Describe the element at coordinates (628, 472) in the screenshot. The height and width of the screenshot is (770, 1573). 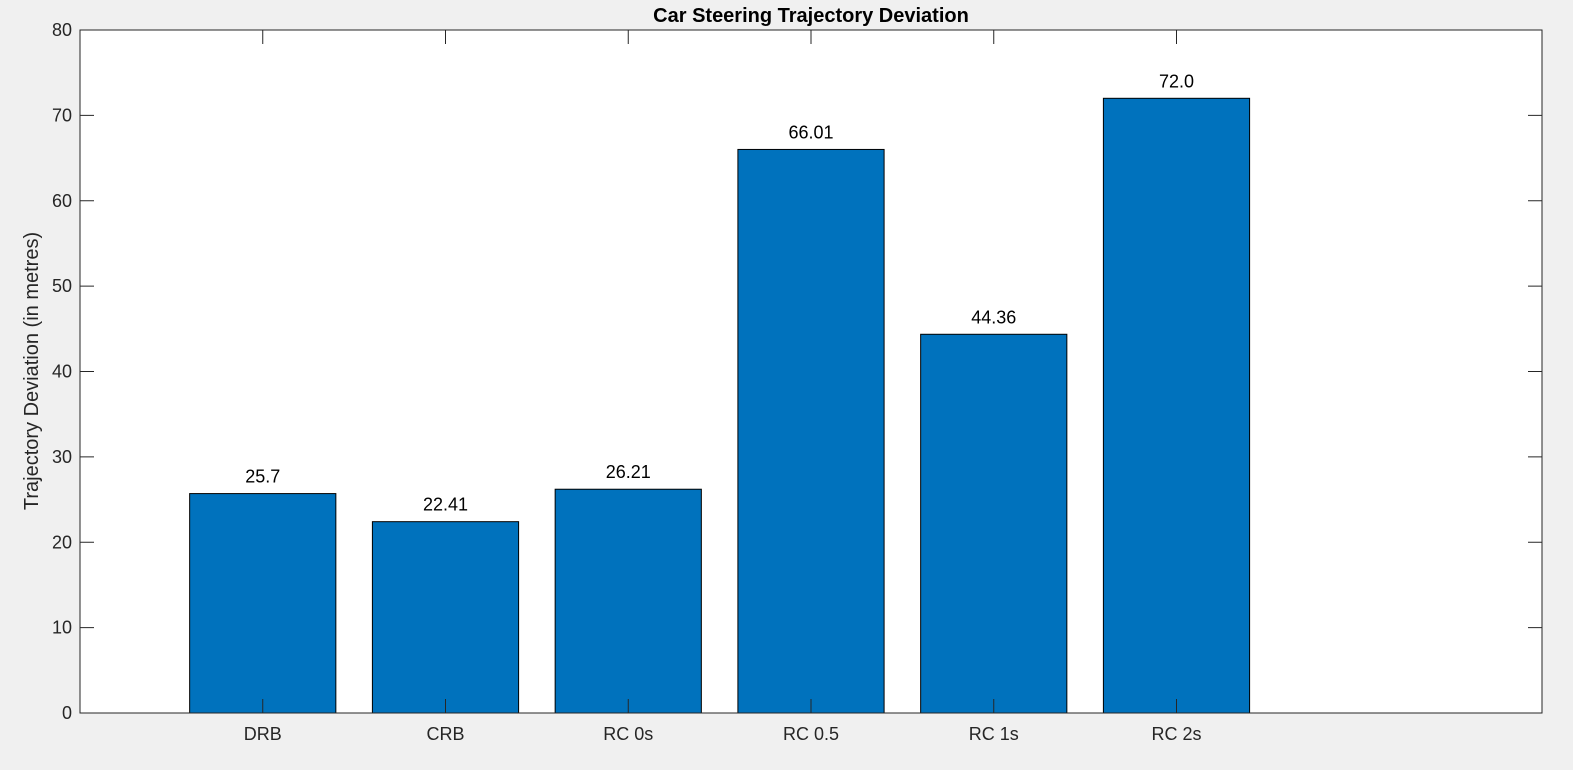
I see `data-label: 26.21` at that location.